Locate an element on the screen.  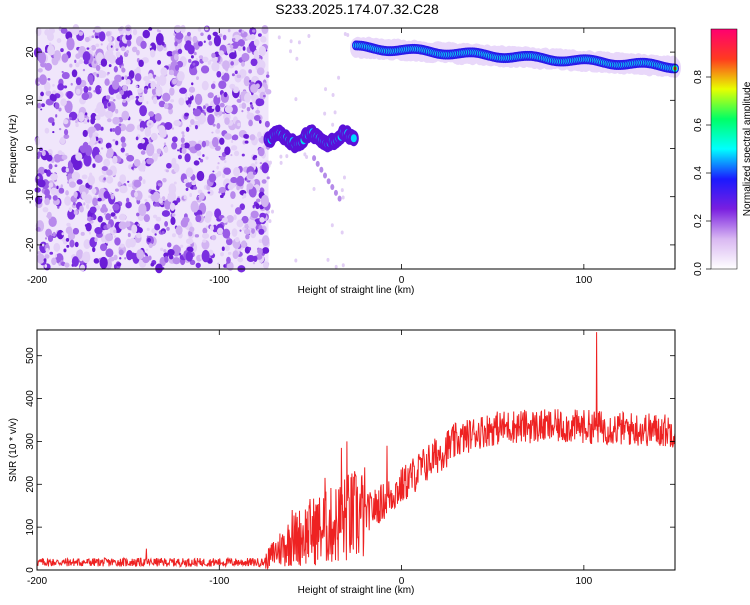
track-tail is located at coordinates (332, 187).